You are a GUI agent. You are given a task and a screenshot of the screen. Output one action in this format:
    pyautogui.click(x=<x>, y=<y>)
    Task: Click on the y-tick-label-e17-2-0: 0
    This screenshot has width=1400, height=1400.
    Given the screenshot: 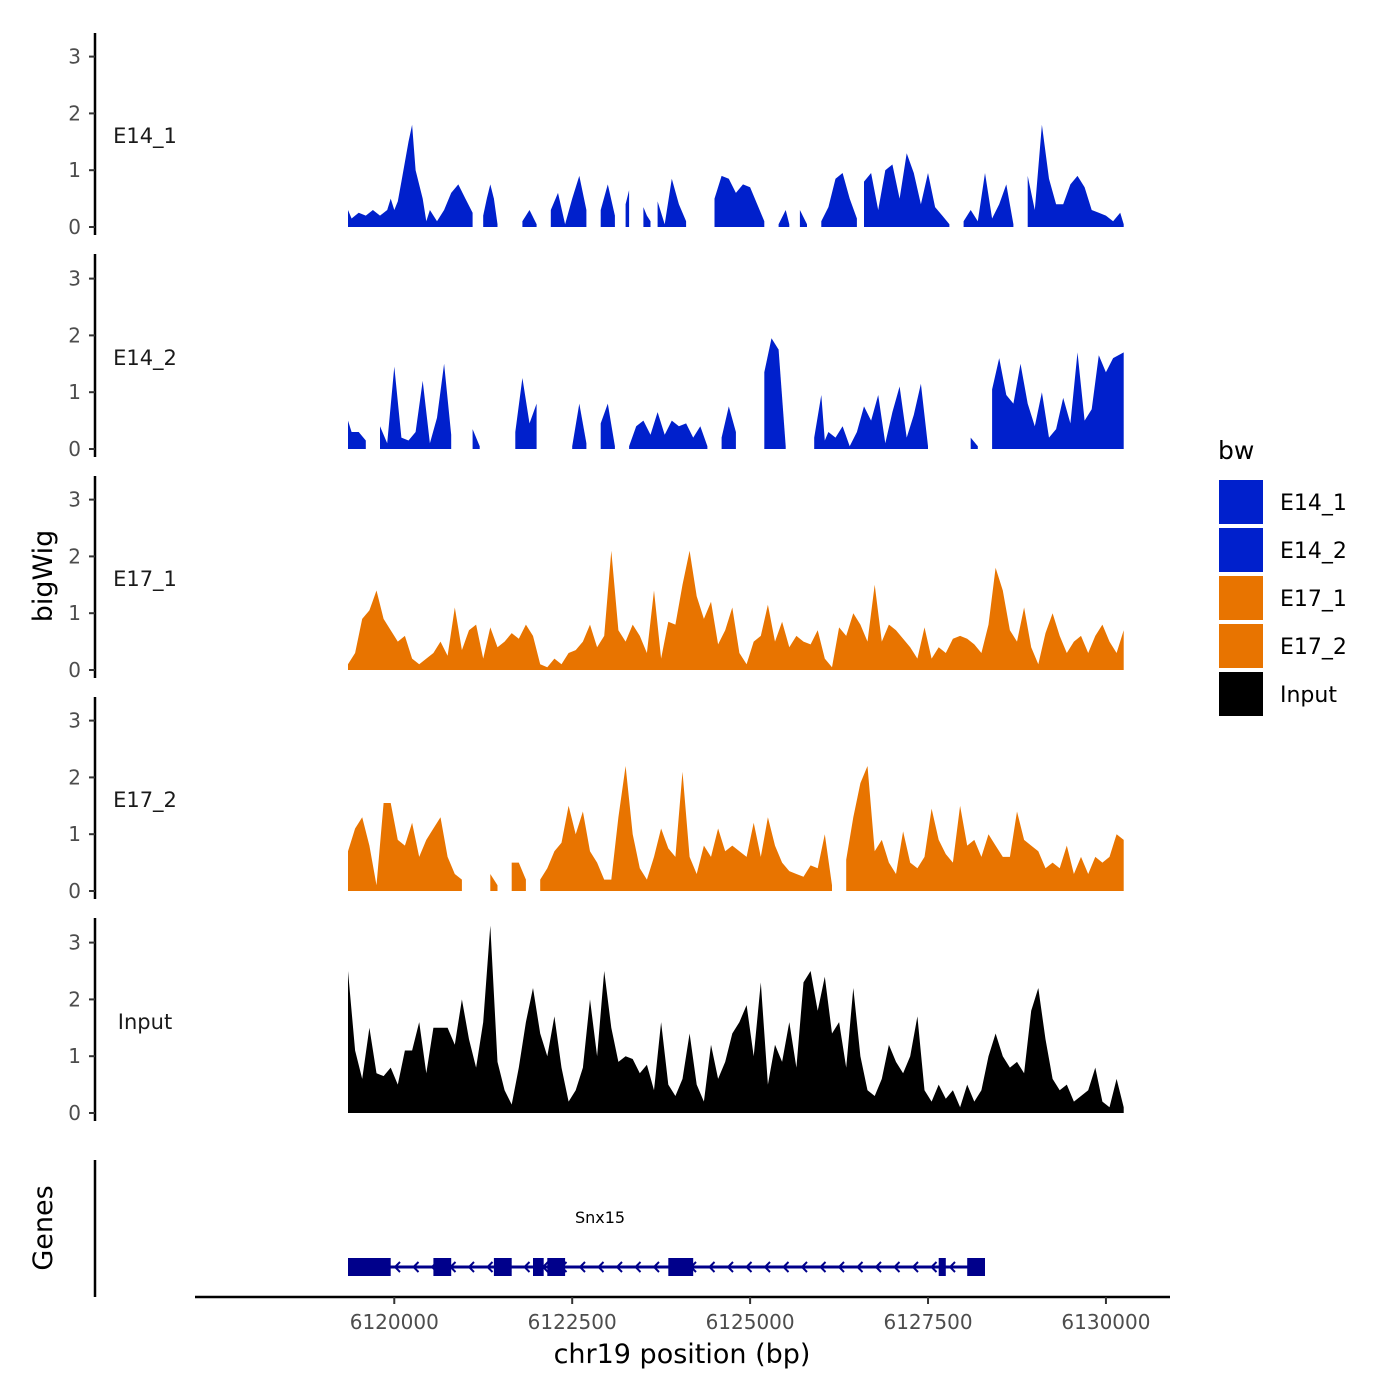 What is the action you would take?
    pyautogui.click(x=74, y=891)
    